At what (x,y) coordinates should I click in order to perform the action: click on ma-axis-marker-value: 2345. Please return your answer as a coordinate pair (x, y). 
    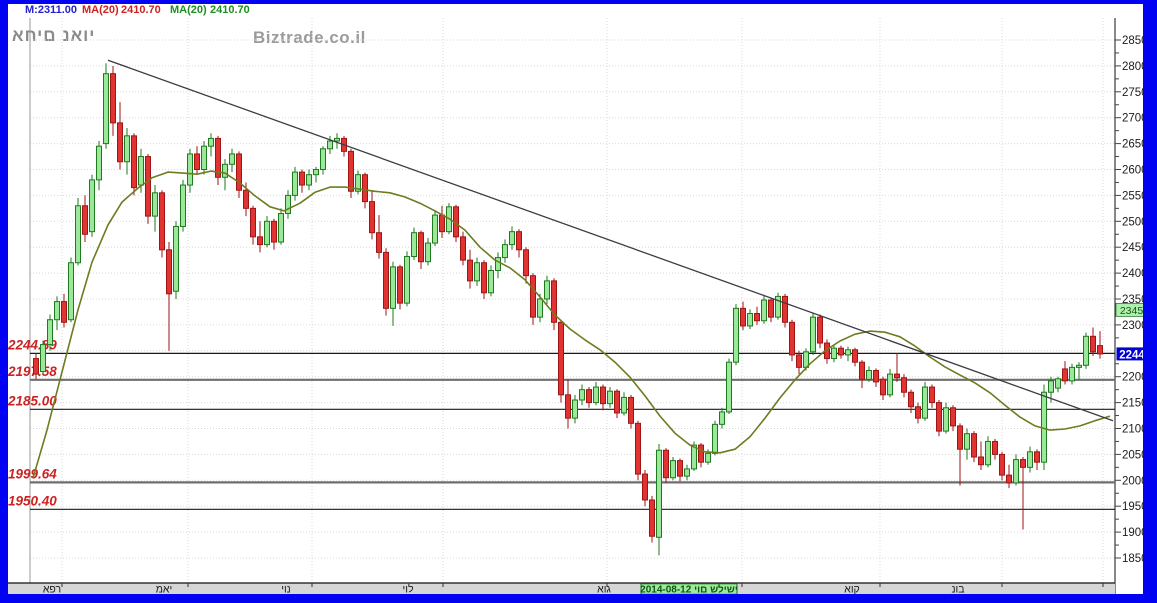
    Looking at the image, I should click on (1131, 311).